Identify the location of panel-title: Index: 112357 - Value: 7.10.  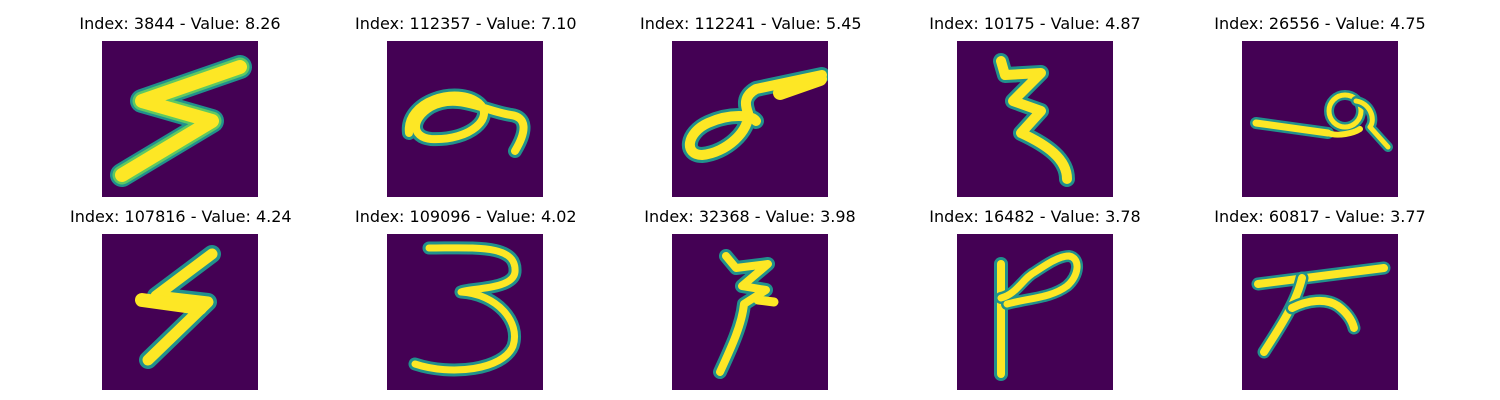
(466, 23).